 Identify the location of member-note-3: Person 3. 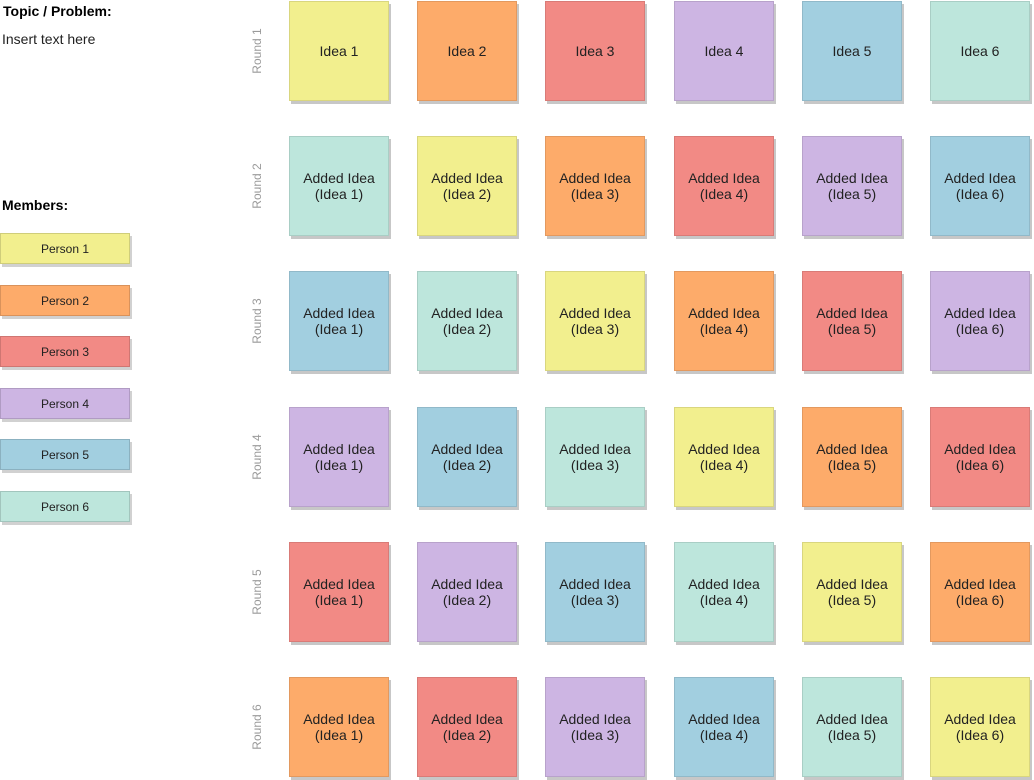
(65, 351).